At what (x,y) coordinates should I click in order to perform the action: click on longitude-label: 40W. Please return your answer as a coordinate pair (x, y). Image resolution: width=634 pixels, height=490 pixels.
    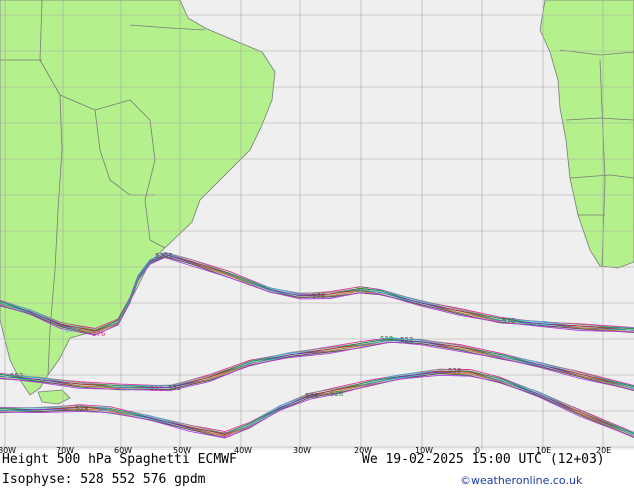
    Looking at the image, I should click on (243, 450).